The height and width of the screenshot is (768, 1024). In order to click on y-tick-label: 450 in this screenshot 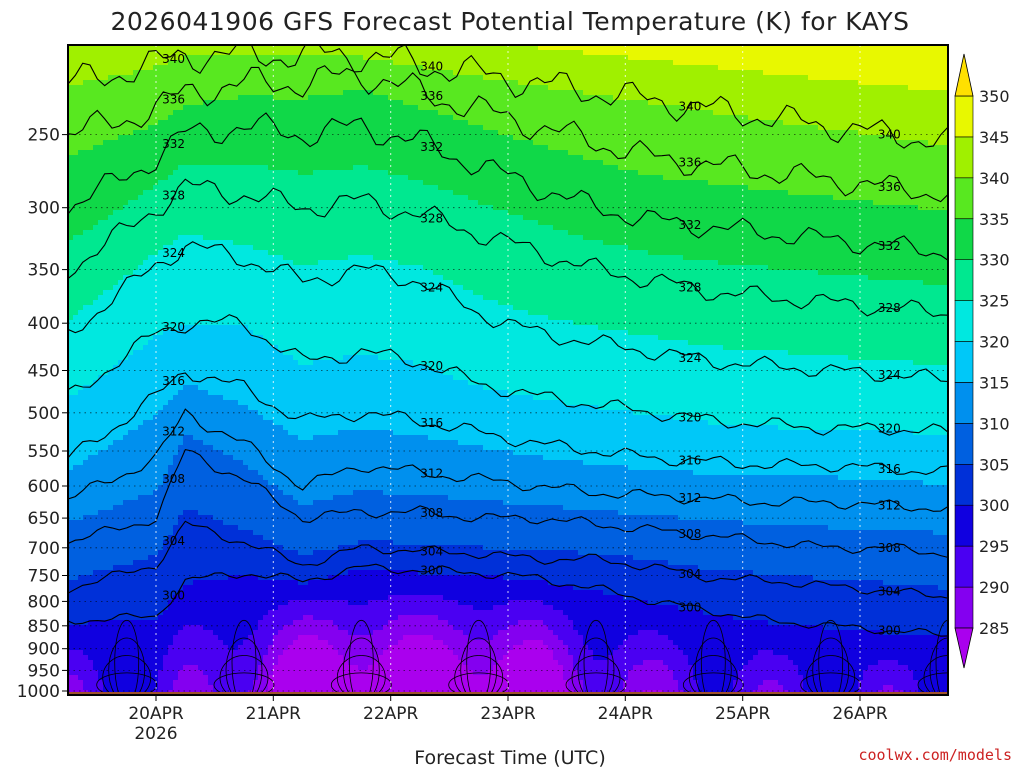, I will do `click(44, 372)`.